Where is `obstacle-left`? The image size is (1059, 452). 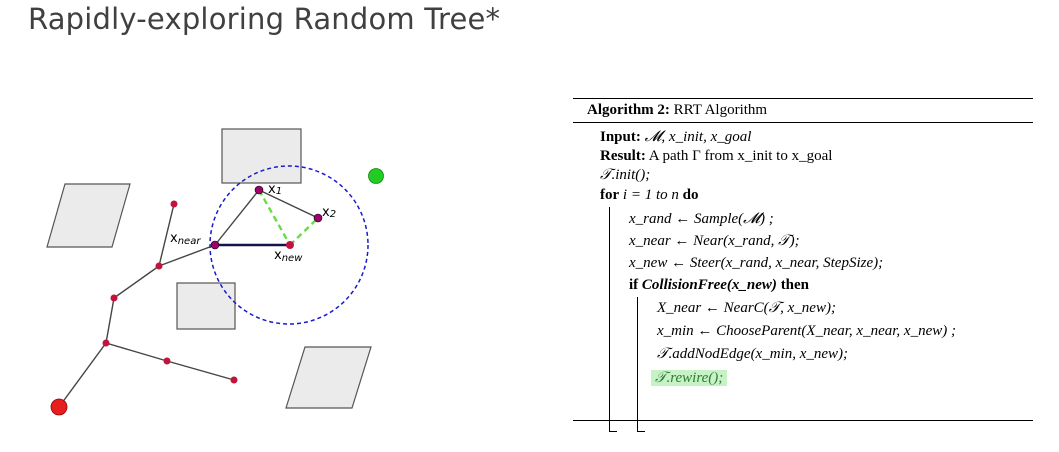
obstacle-left is located at coordinates (88, 215).